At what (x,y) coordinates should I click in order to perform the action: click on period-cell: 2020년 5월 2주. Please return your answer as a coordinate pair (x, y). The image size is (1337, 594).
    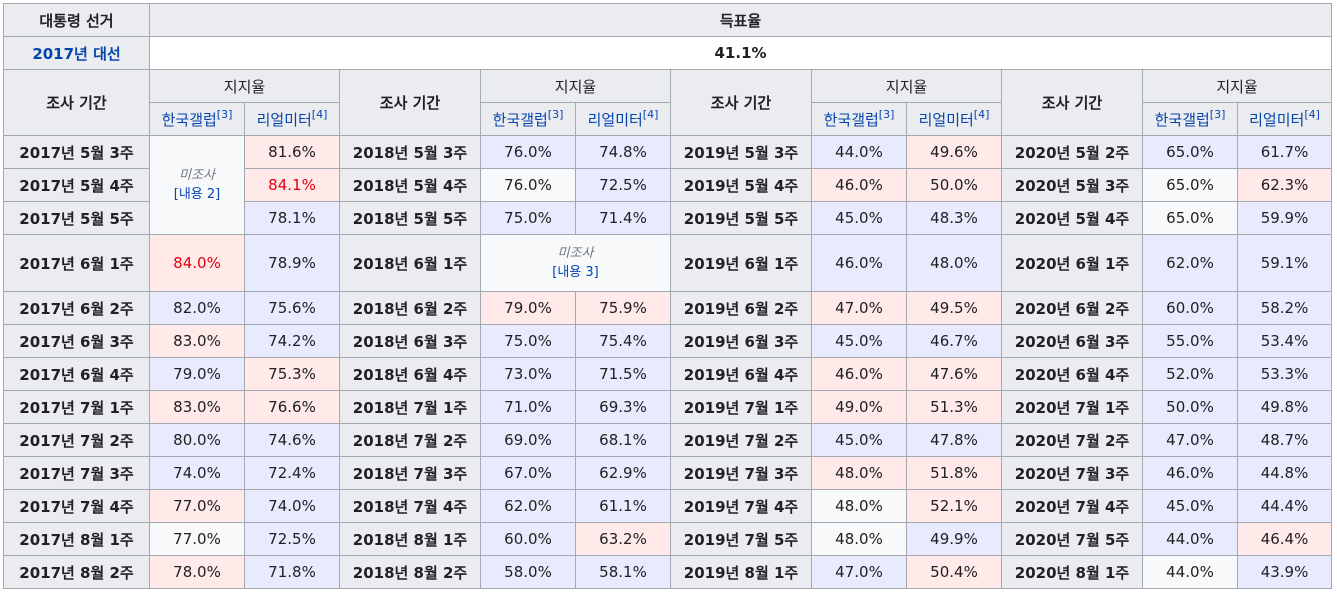
    Looking at the image, I should click on (1072, 152).